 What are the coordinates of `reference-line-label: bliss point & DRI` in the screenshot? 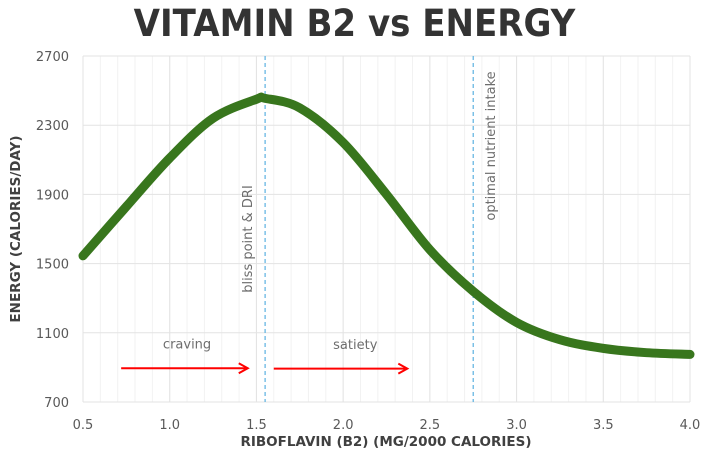 It's located at (248, 239).